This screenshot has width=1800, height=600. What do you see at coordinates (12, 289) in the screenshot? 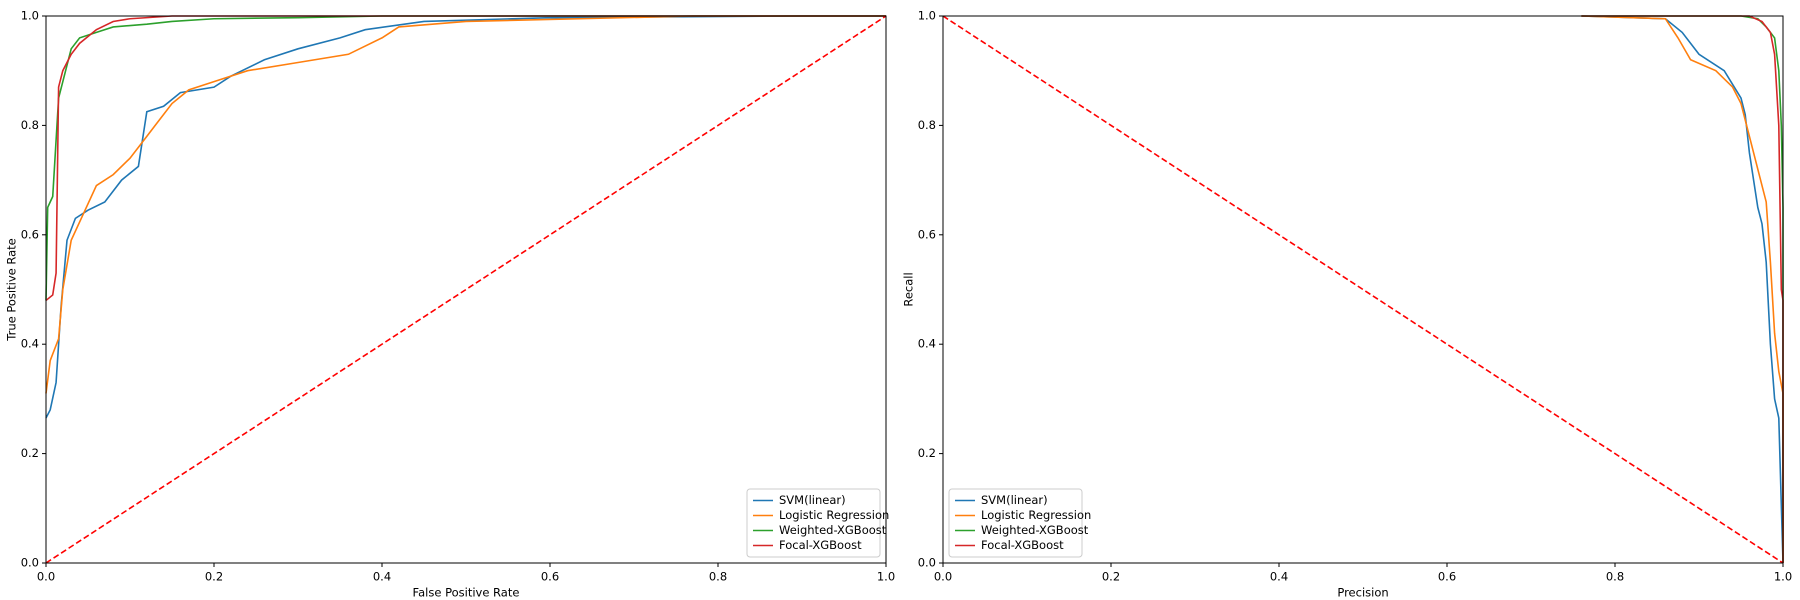
I see `y-axis-label: True Positive Rate` at bounding box center [12, 289].